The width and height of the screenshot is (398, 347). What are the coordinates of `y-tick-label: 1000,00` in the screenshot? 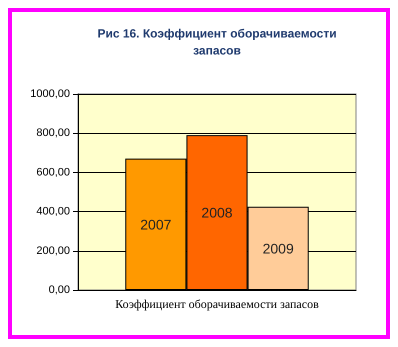 It's located at (50, 94).